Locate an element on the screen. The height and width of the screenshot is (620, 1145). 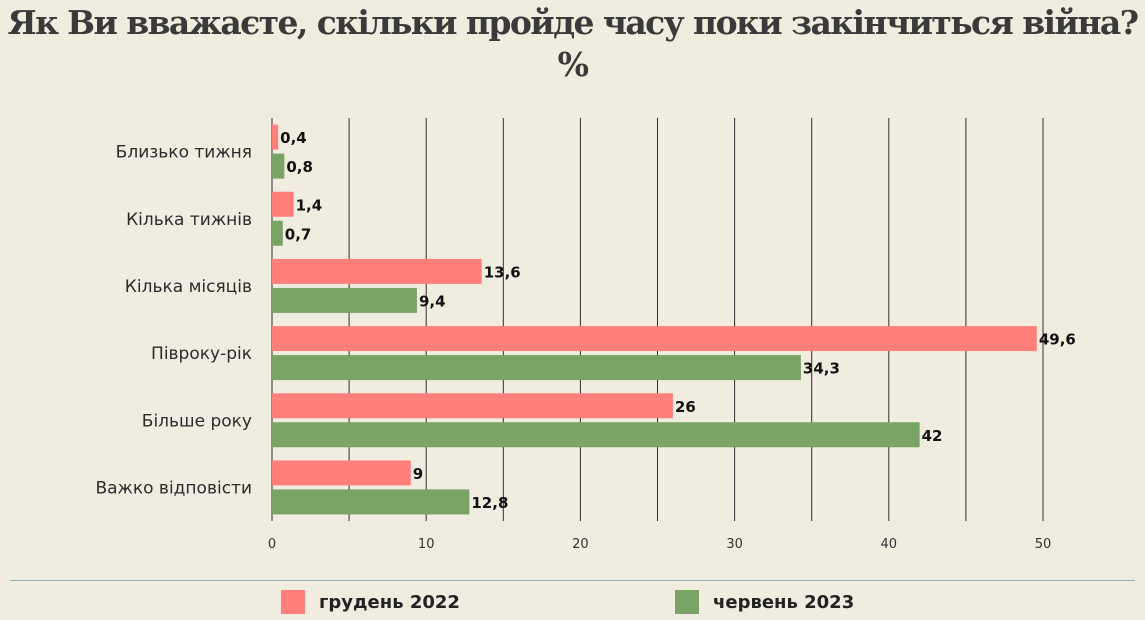
legend-item-jun-2023: червень 2023 is located at coordinates (764, 602).